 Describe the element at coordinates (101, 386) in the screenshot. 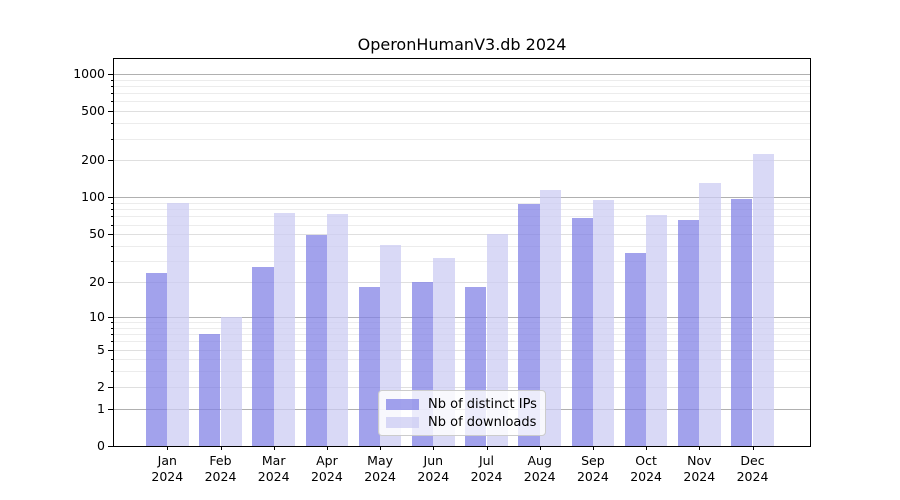

I see `y-tick-label-2: 2` at that location.